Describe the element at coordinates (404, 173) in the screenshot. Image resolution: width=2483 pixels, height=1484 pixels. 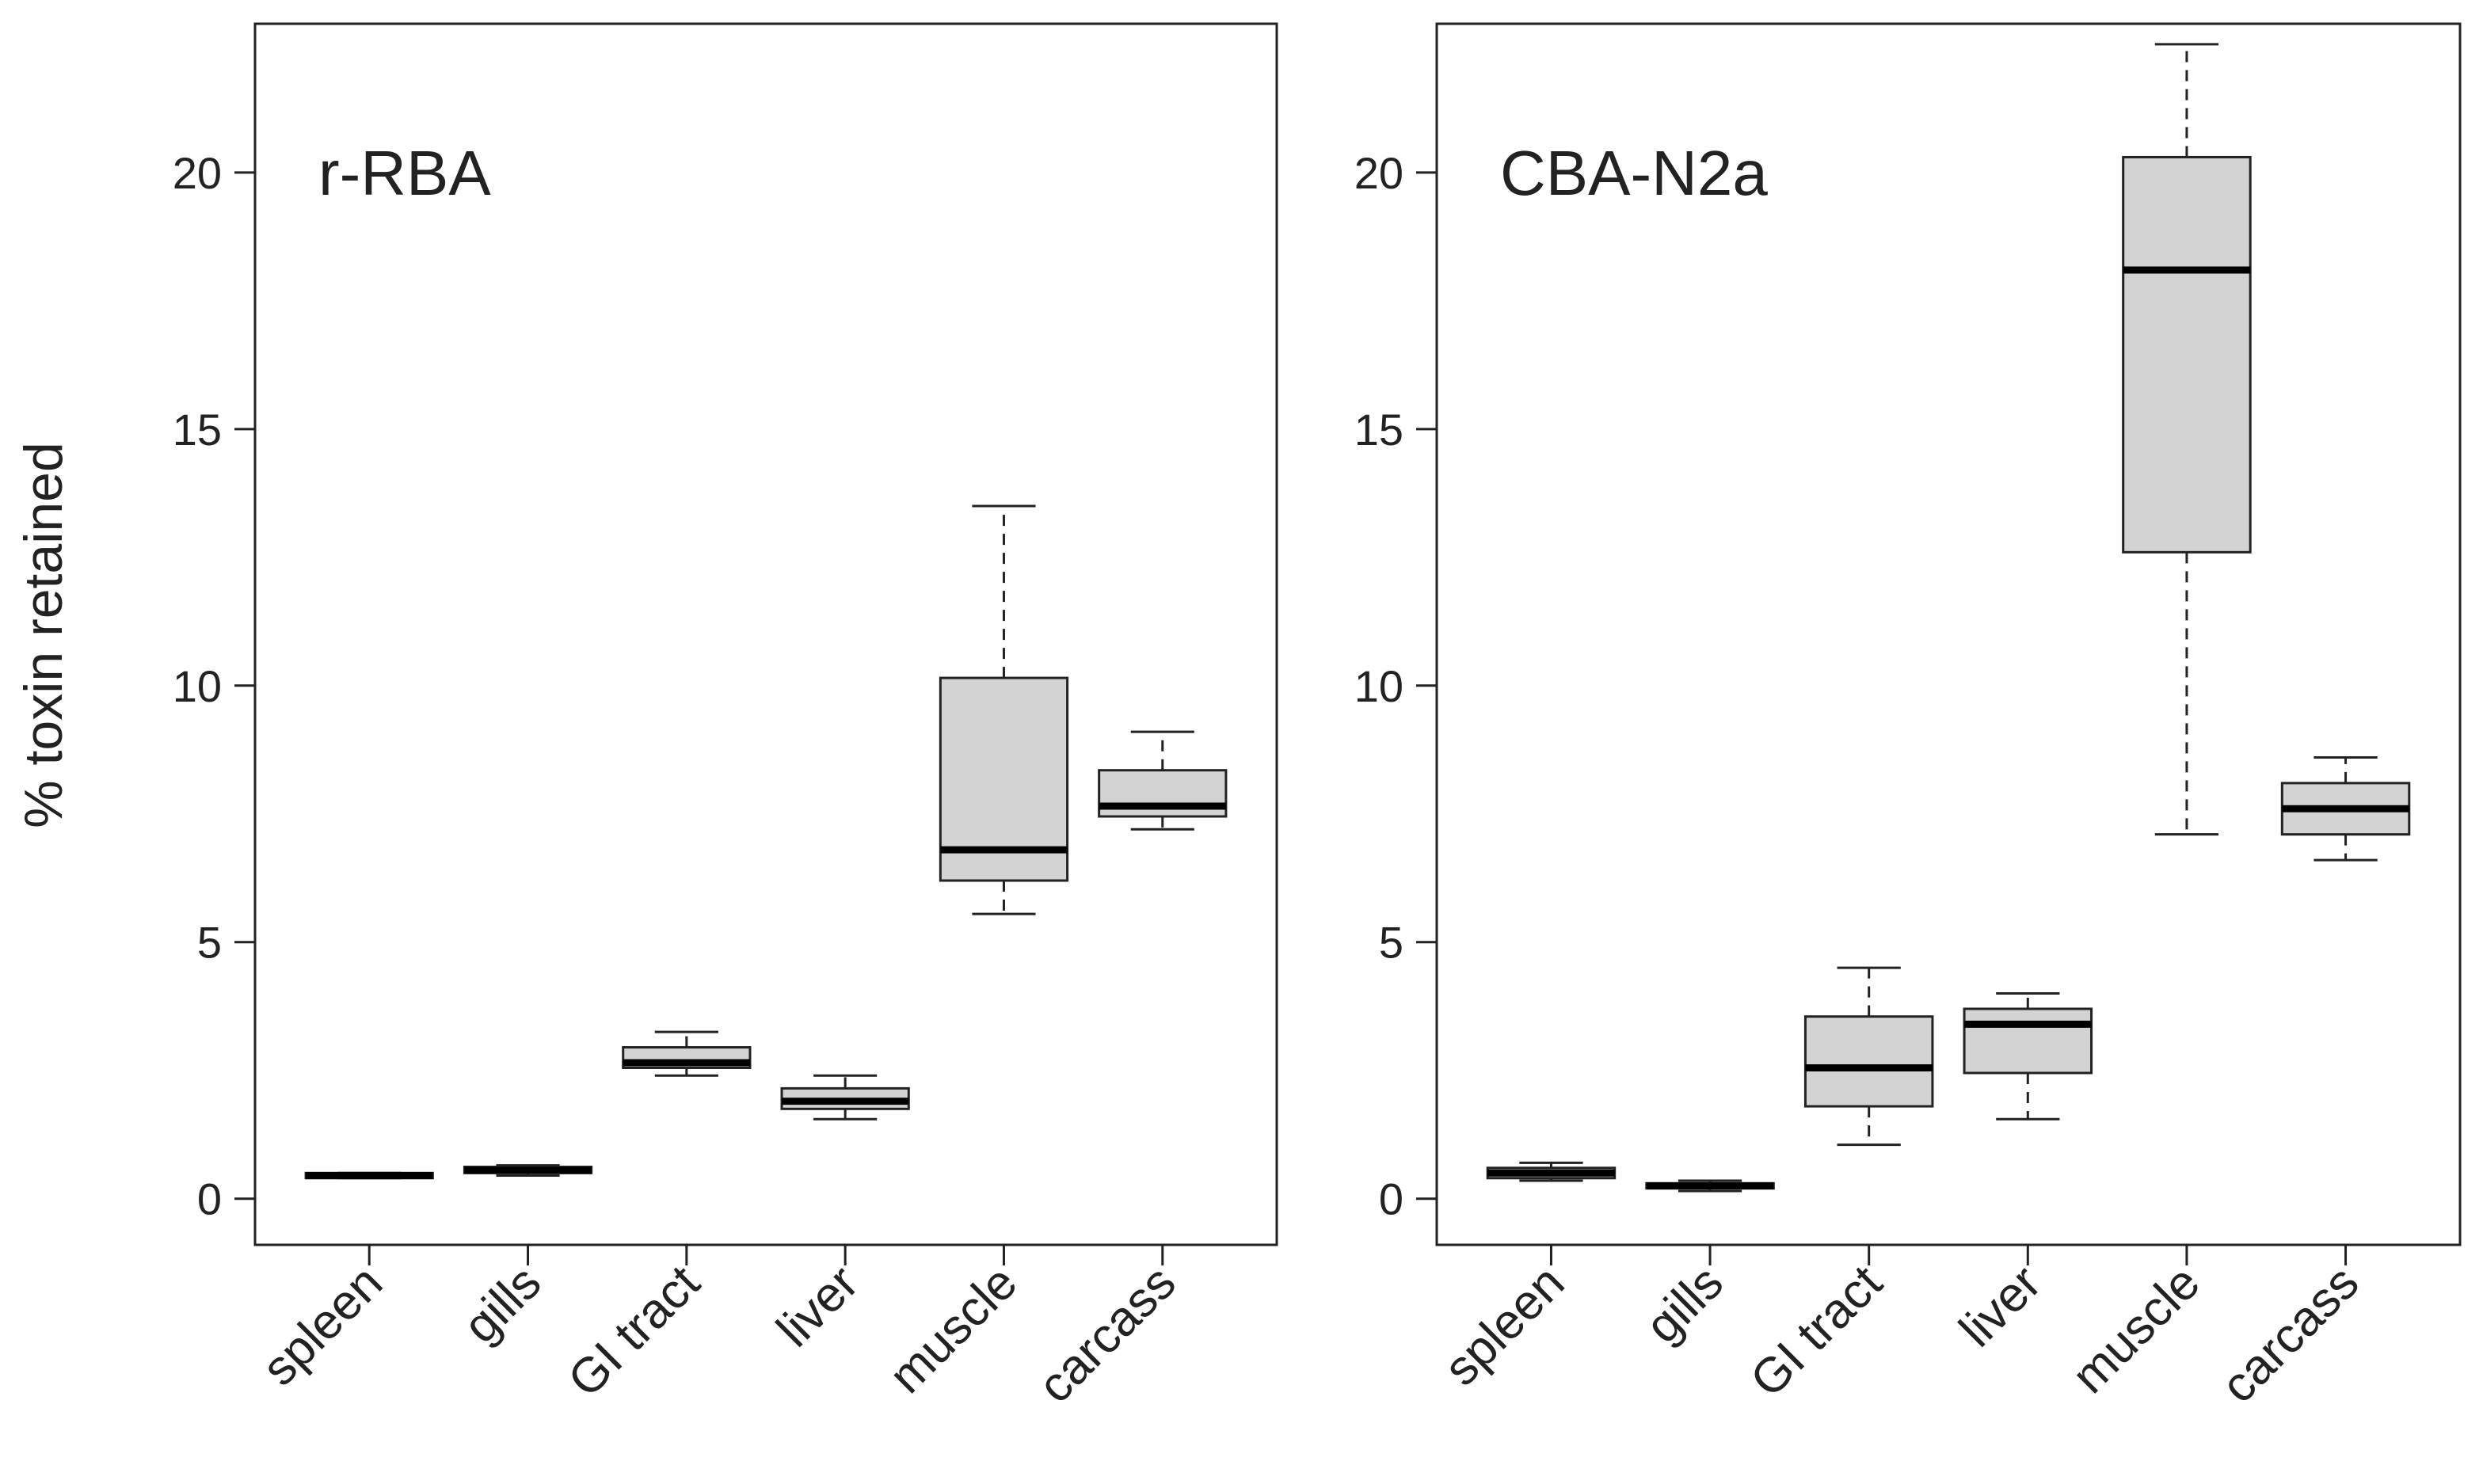
I see `panel-label: r-RBA` at that location.